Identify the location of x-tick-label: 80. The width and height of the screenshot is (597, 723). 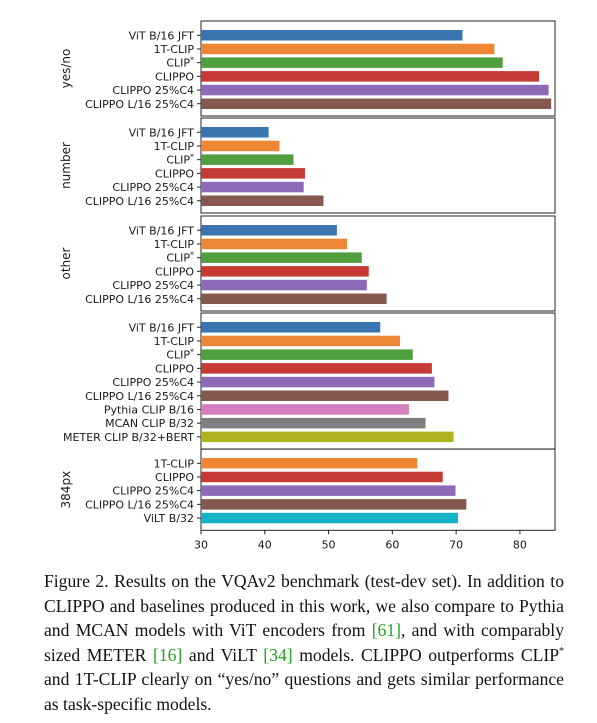
(520, 544).